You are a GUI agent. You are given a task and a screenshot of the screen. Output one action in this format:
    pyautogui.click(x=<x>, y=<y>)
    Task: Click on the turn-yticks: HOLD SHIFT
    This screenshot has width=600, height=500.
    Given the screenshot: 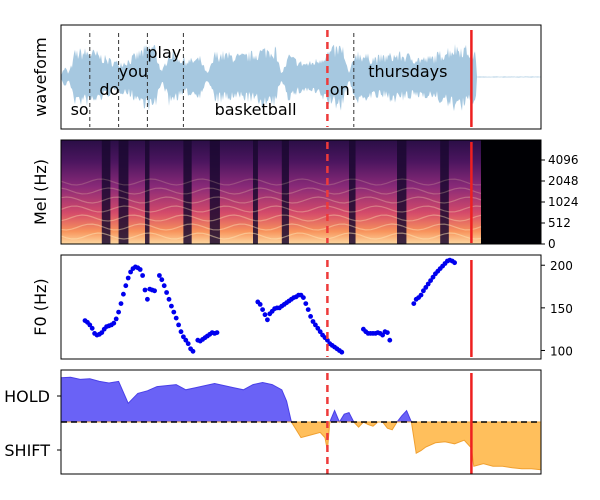 What is the action you would take?
    pyautogui.click(x=32, y=423)
    